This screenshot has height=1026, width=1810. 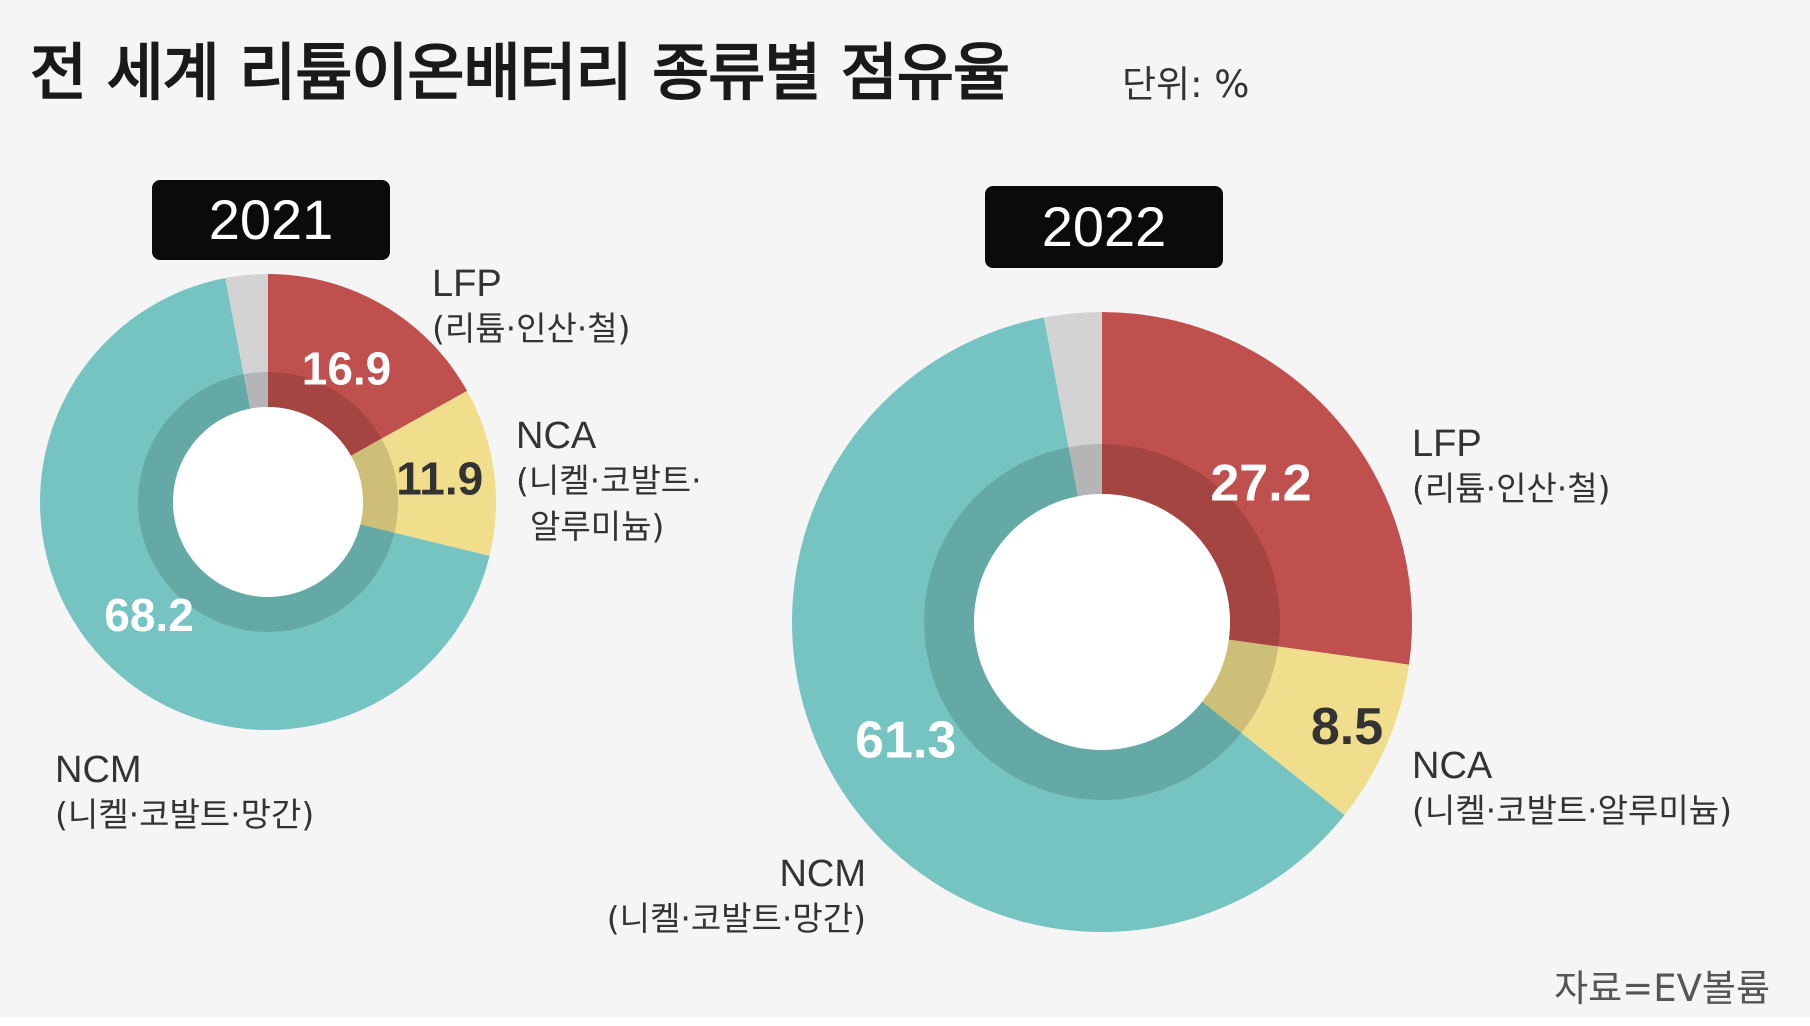 I want to click on value-label-2021-NCA: 11.9, so click(x=439, y=479).